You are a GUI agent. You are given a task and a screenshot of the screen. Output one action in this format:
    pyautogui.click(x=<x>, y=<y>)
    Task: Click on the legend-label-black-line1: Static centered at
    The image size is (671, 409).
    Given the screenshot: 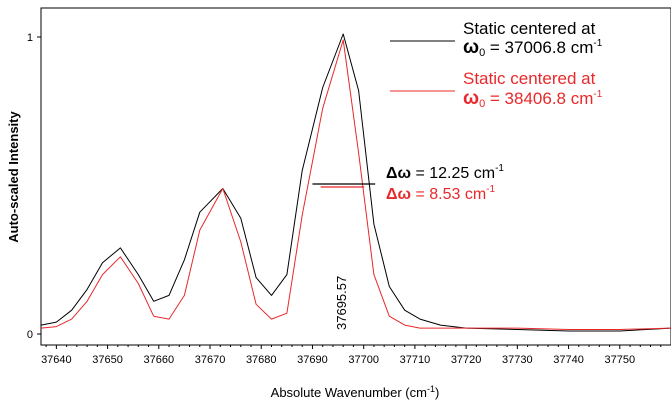 What is the action you would take?
    pyautogui.click(x=529, y=28)
    